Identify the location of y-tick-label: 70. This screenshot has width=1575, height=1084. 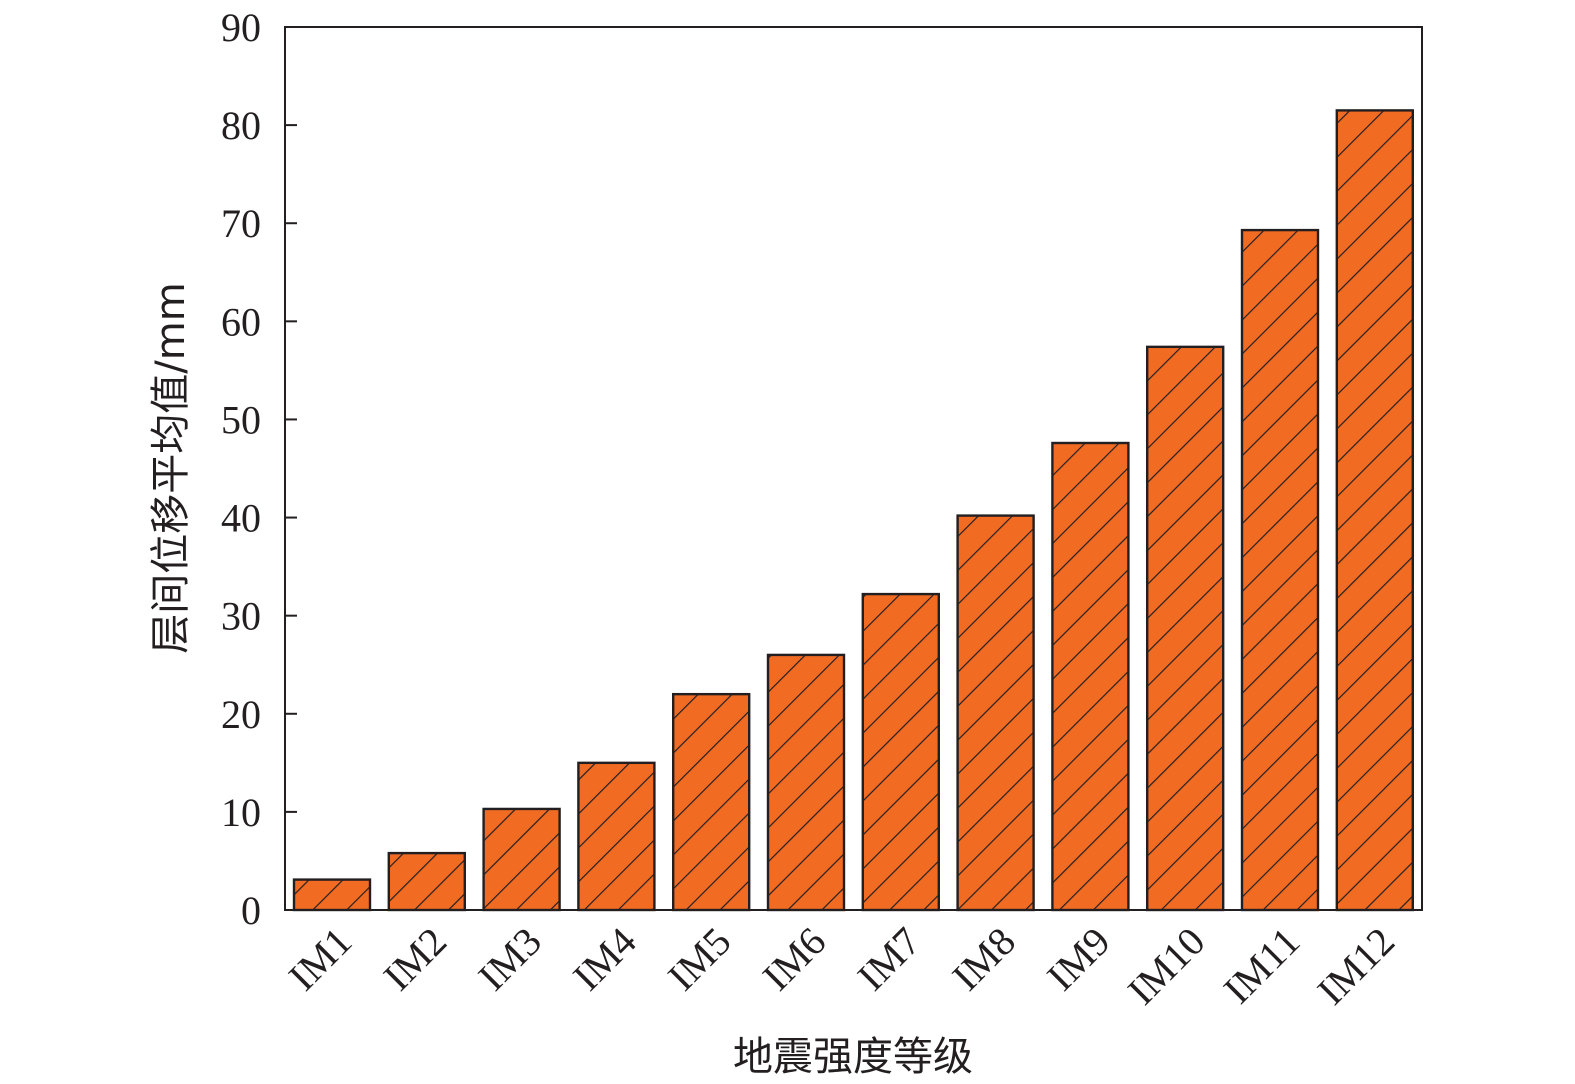
(241, 223).